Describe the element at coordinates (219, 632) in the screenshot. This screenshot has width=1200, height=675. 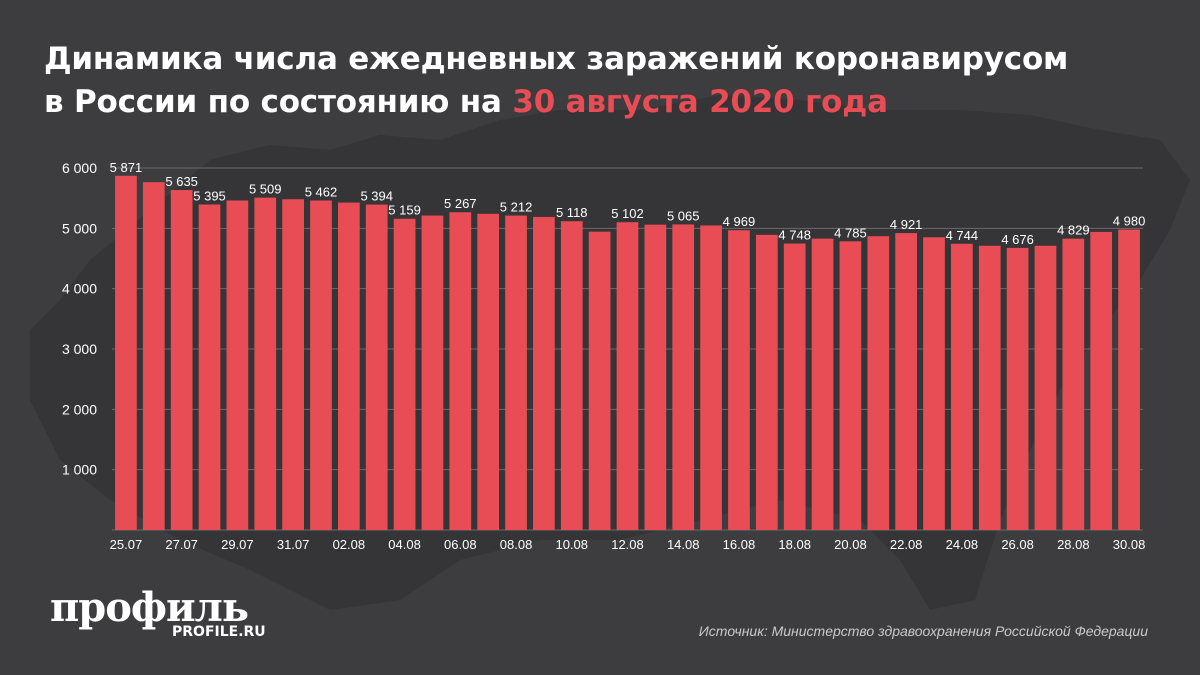
I see `profile-ru-url: PROFILE.RU` at that location.